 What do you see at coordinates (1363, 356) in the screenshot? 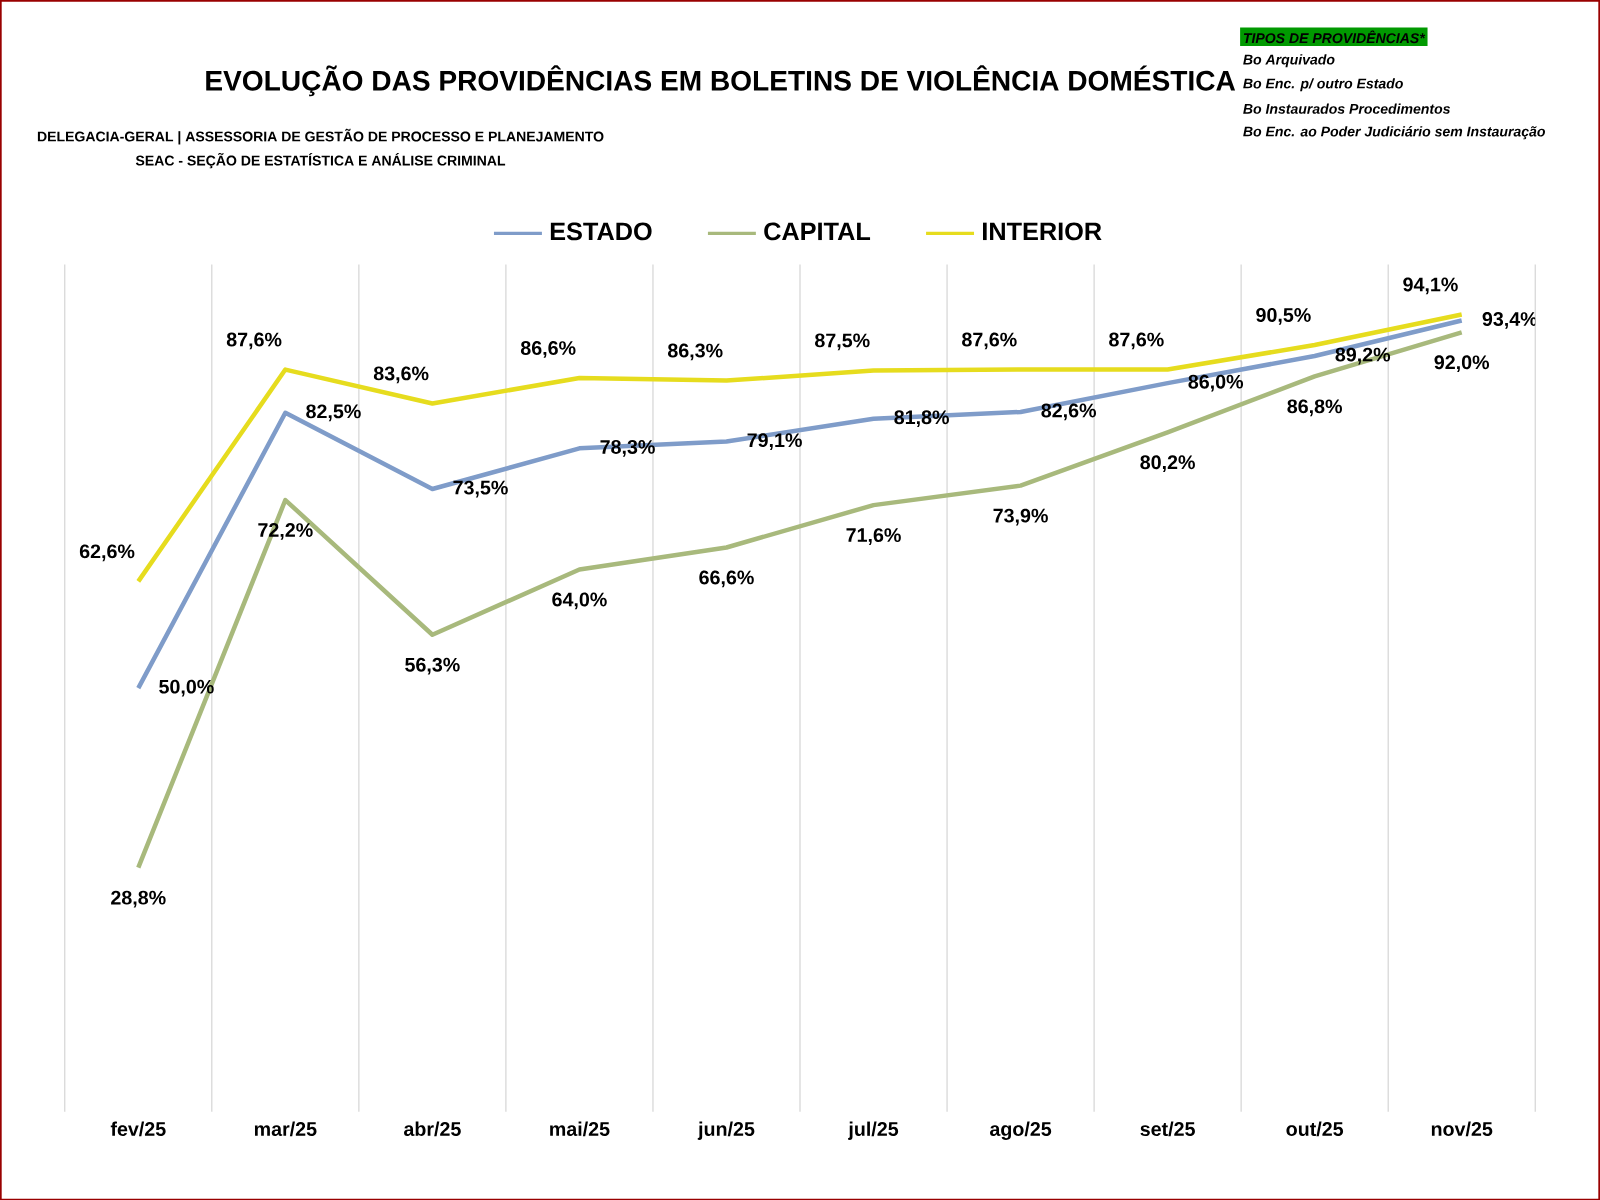
I see `data-label: 89,2%` at bounding box center [1363, 356].